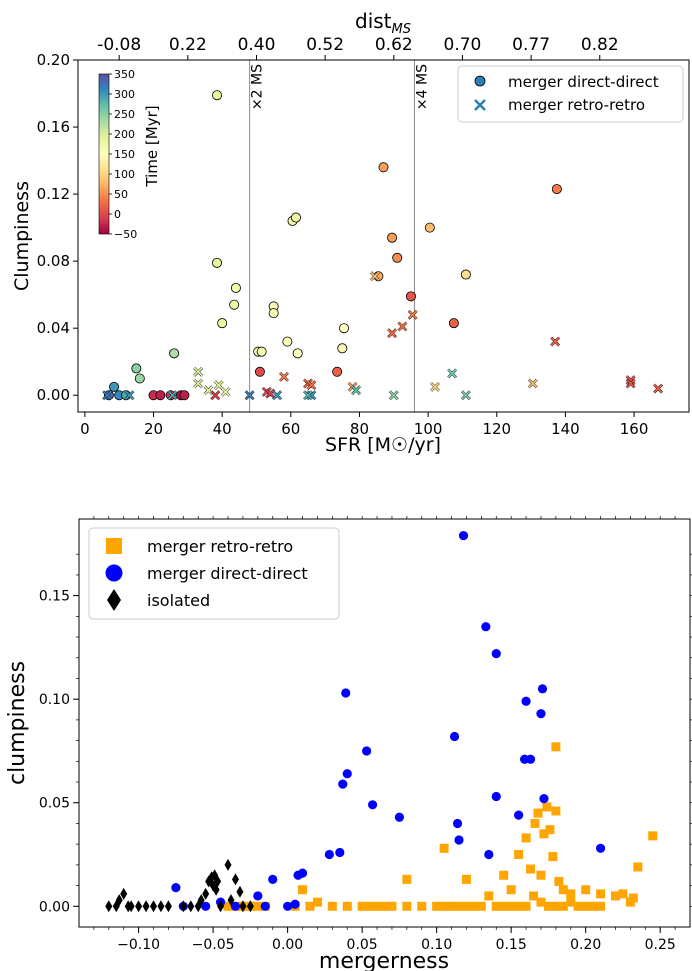  I want to click on x-tick-label: 0.00, so click(287, 945).